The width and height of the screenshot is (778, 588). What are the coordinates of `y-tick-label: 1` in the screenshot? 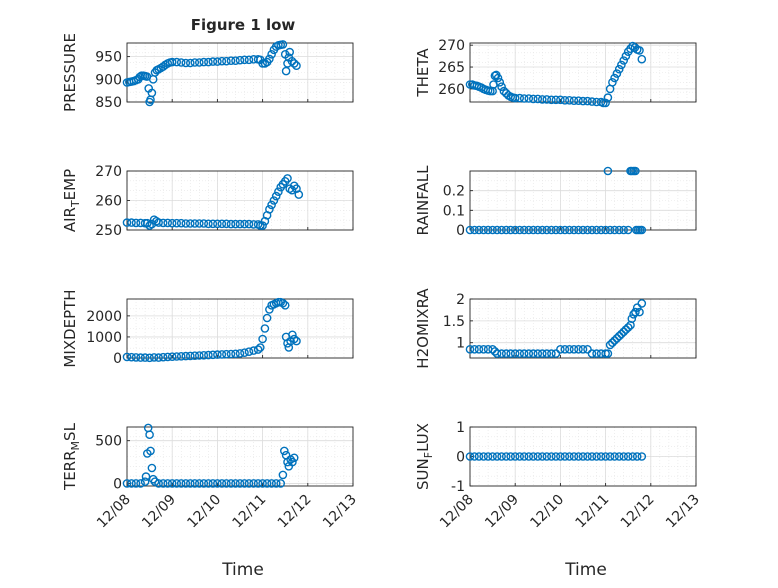 It's located at (460, 344).